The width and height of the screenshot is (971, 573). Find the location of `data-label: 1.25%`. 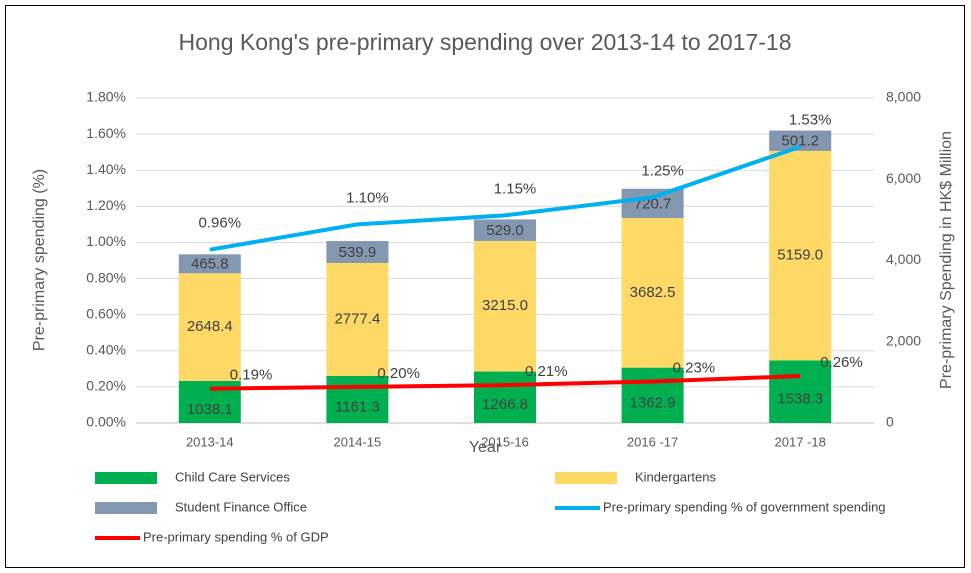

data-label: 1.25% is located at coordinates (662, 170).